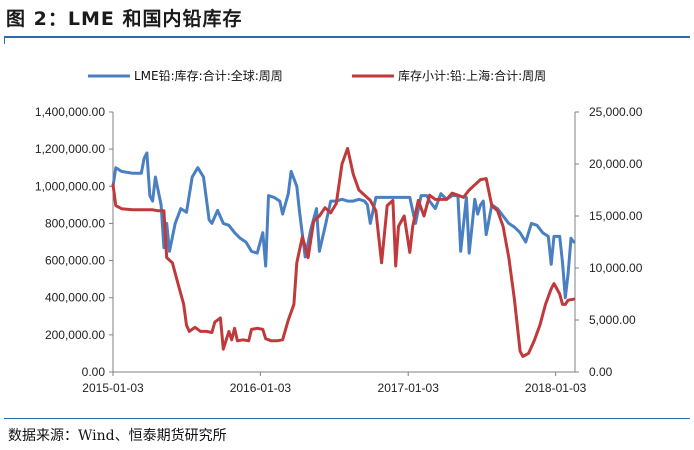  Describe the element at coordinates (4, 40) in the screenshot. I see `title-left-tick` at that location.